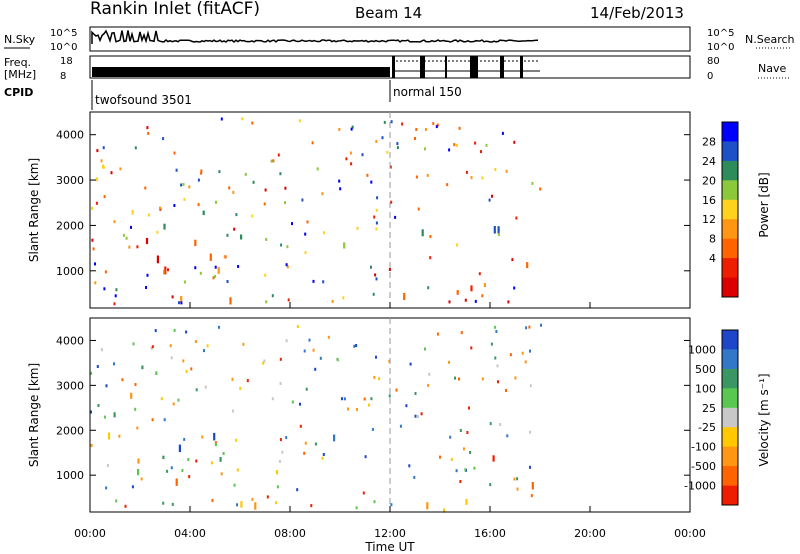 The image size is (800, 554). What do you see at coordinates (66, 61) in the screenshot?
I see `freq-tick-top: 18` at bounding box center [66, 61].